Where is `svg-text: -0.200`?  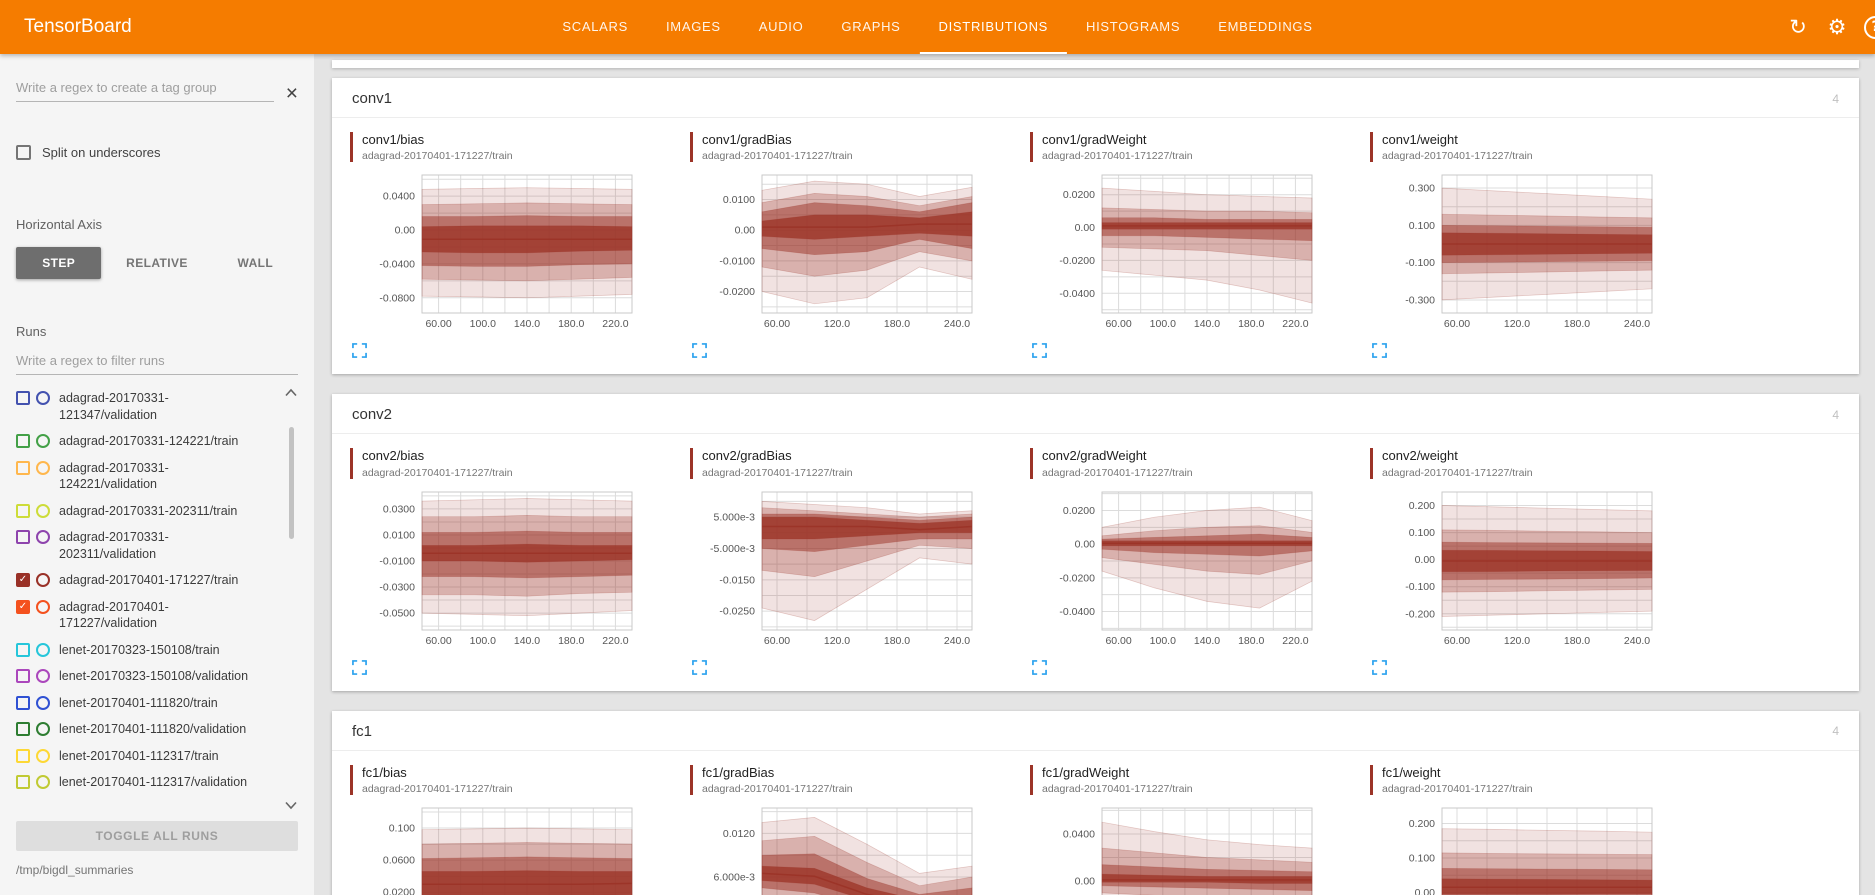 svg-text: -0.200 is located at coordinates (1420, 614).